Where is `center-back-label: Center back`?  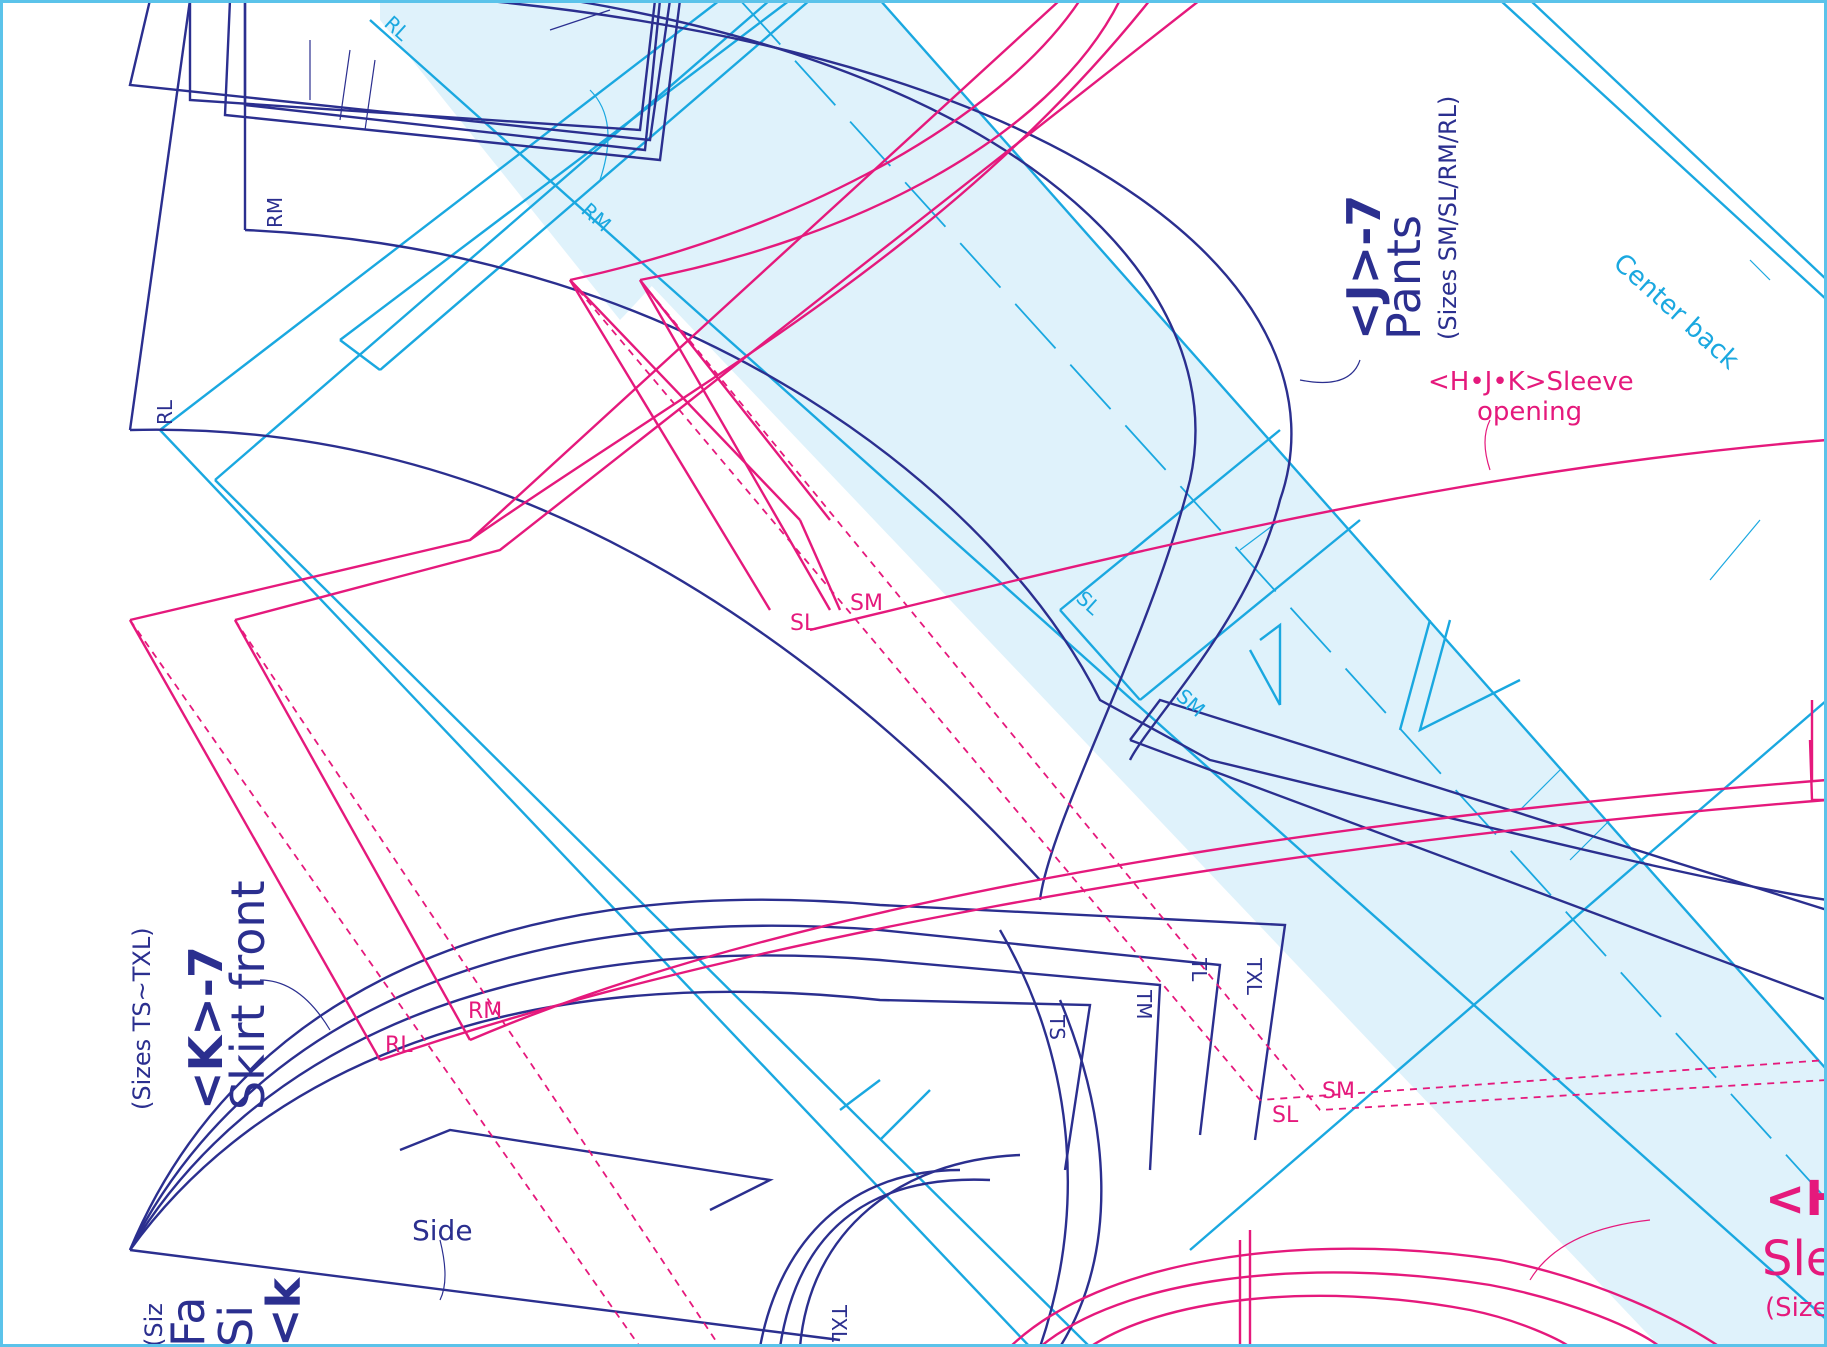 center-back-label: Center back is located at coordinates (1675, 312).